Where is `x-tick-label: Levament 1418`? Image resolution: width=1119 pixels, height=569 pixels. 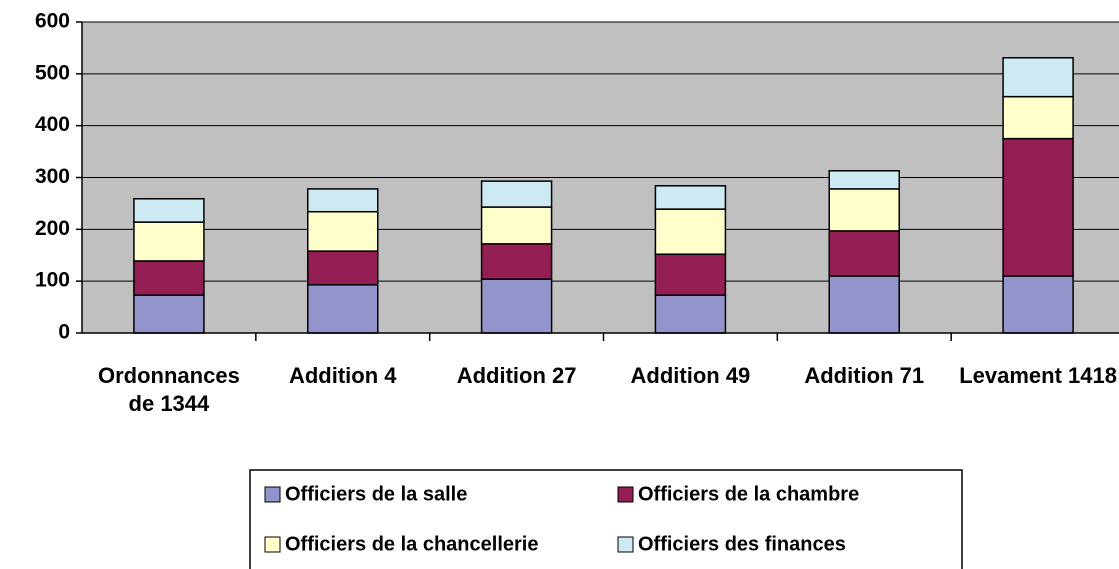 x-tick-label: Levament 1418 is located at coordinates (1038, 375).